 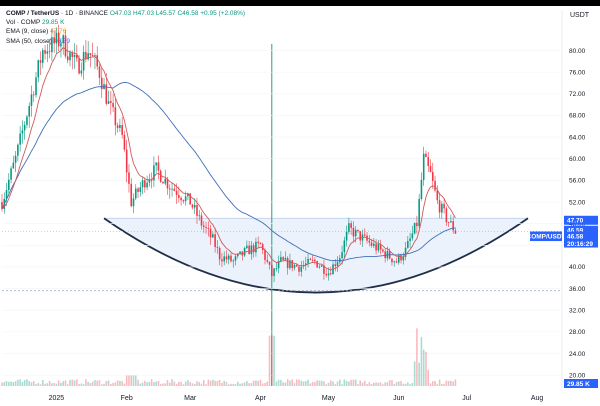 I want to click on low-value: L45.57, so click(x=165, y=13).